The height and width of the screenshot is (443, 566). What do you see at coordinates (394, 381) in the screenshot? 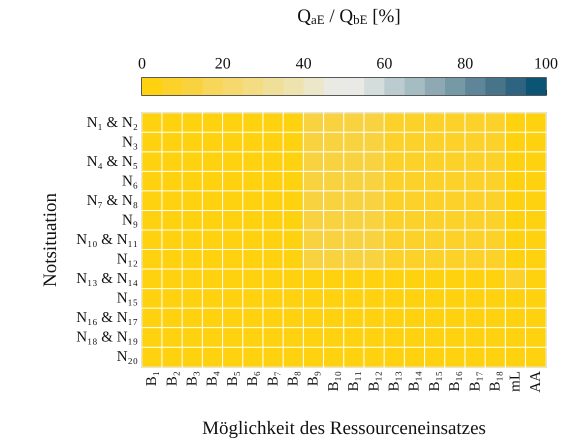
I see `x-tick-label: B₁₃` at bounding box center [394, 381].